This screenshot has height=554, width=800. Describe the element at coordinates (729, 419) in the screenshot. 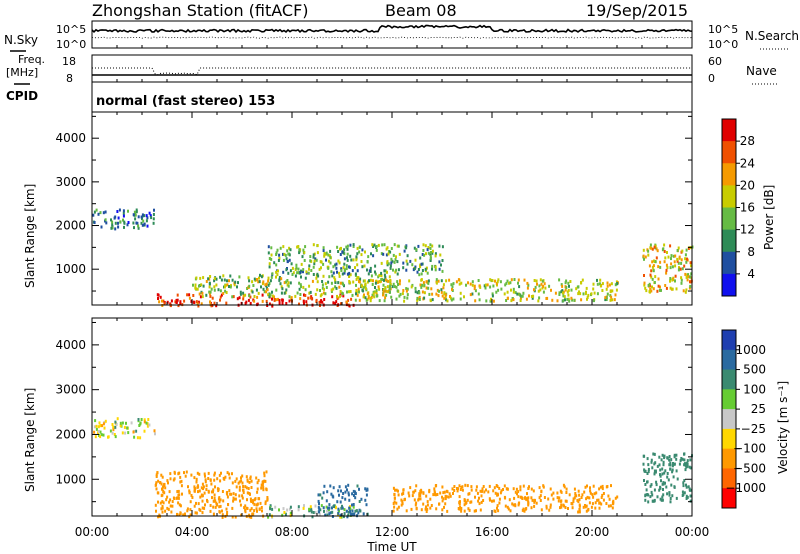

I see `colorbar-swatch` at that location.